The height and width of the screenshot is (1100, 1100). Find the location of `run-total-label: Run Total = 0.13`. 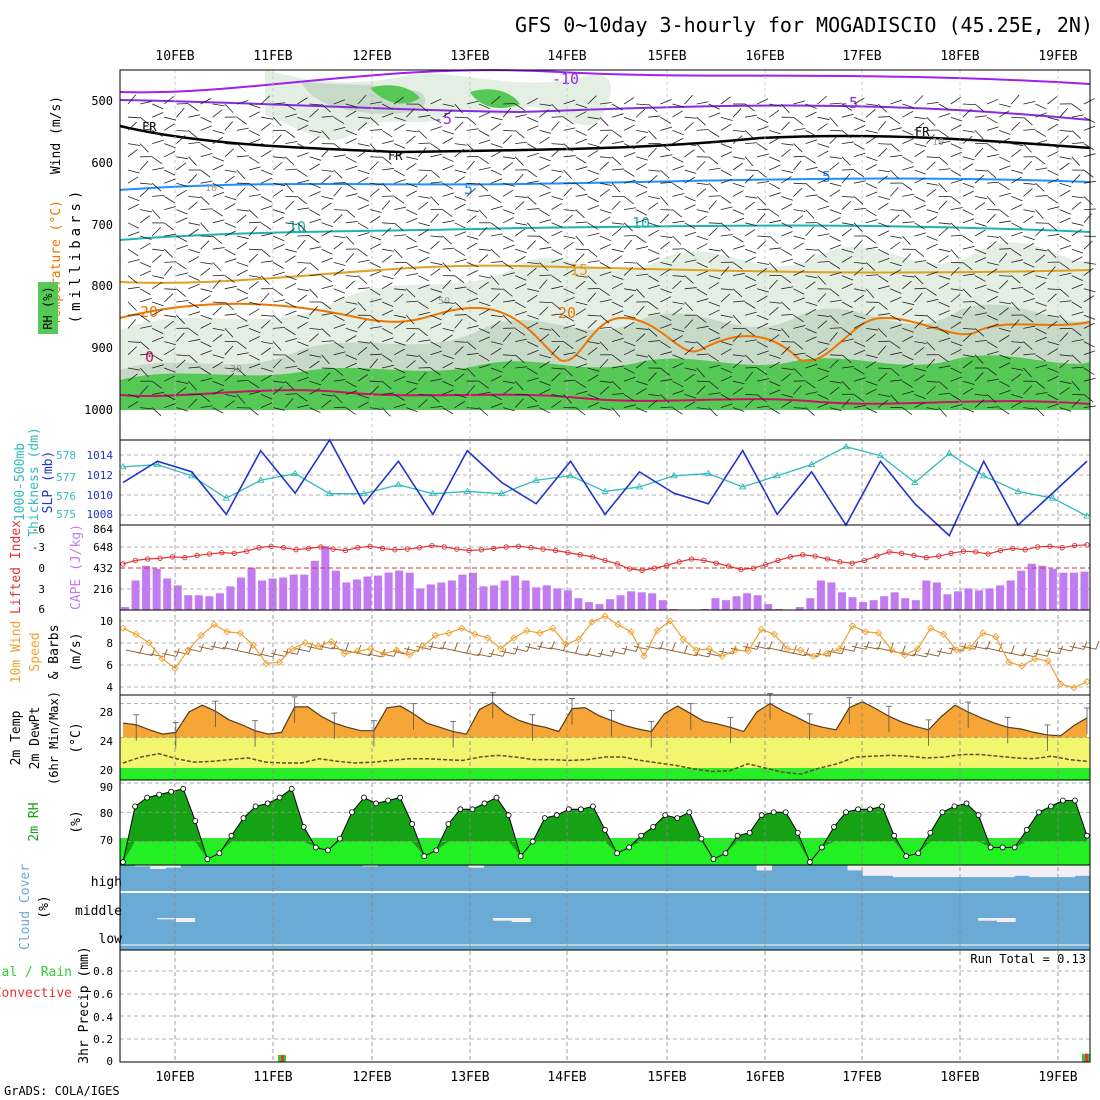

run-total-label: Run Total = 0.13 is located at coordinates (1028, 959).